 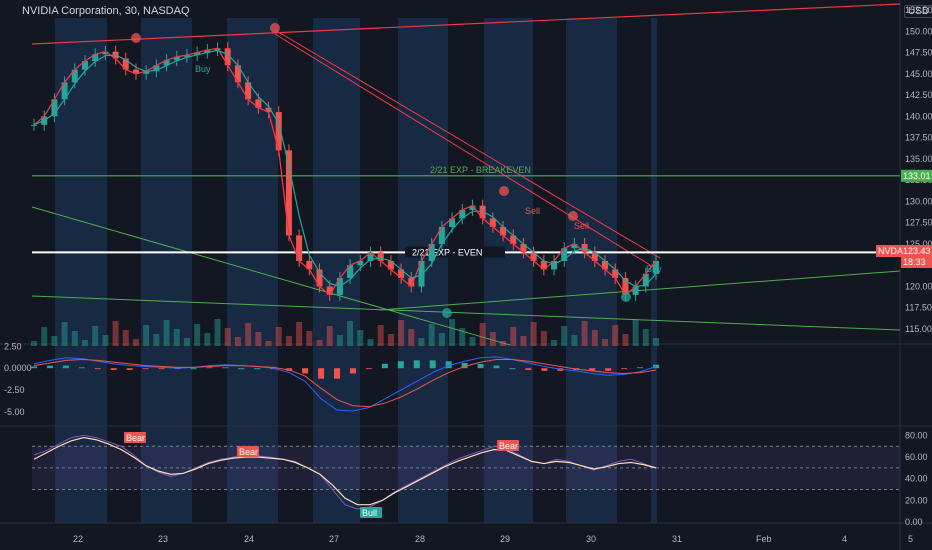 I want to click on rsi-tick-label: 20.00, so click(x=916, y=500).